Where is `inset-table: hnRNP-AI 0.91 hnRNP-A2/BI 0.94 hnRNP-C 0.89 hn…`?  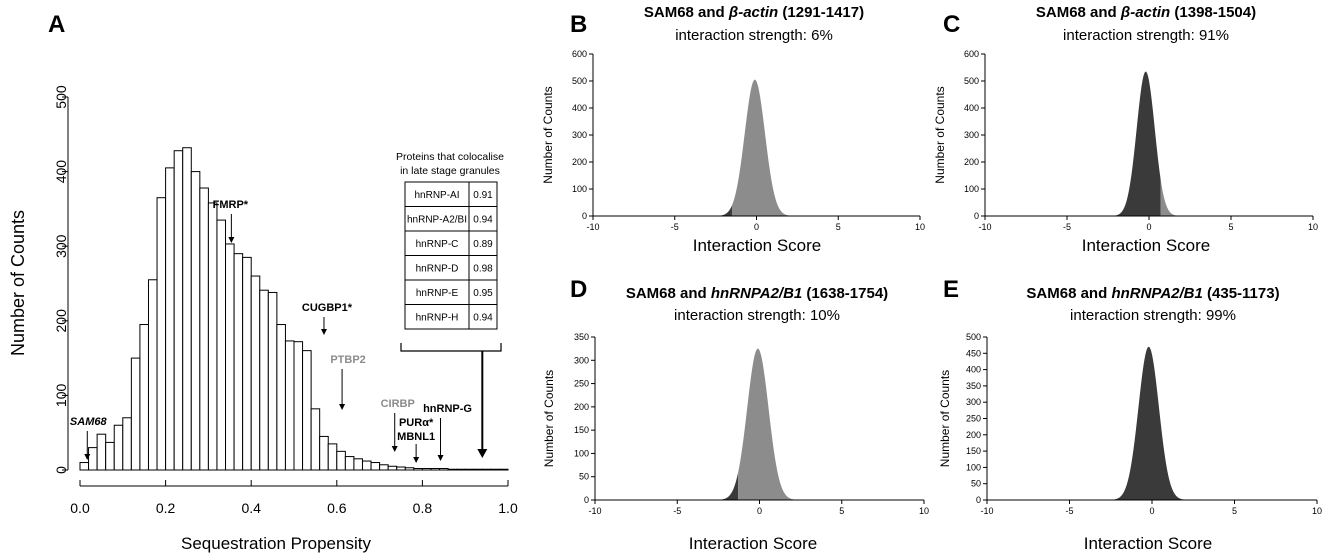
inset-table: hnRNP-AI 0.91 hnRNP-A2/BI 0.94 hnRNP-C 0.89 hn… is located at coordinates (451, 255).